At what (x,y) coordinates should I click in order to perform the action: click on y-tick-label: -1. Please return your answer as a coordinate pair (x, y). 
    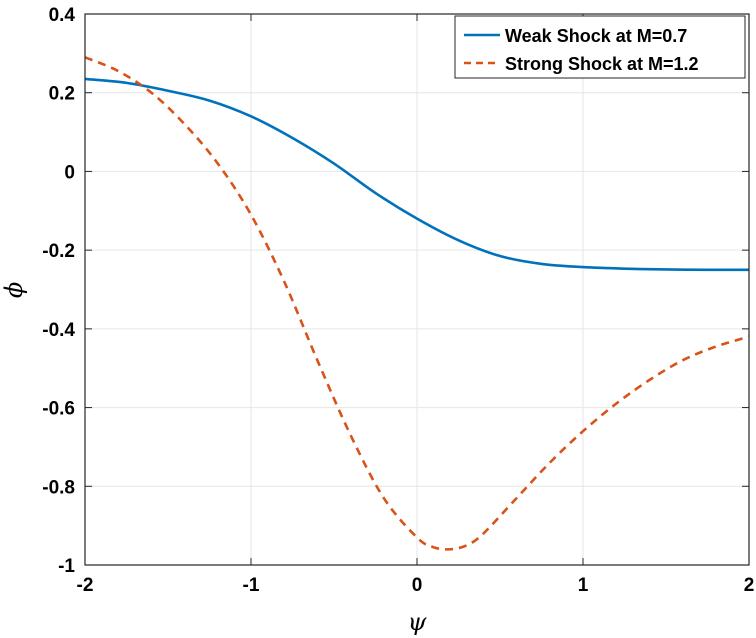
    Looking at the image, I should click on (66, 566).